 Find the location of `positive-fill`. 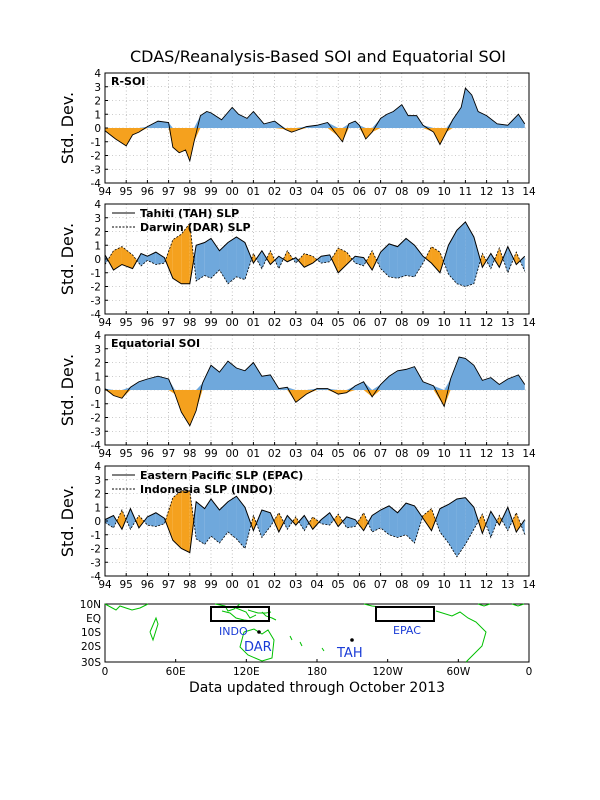

positive-fill is located at coordinates (315, 373).